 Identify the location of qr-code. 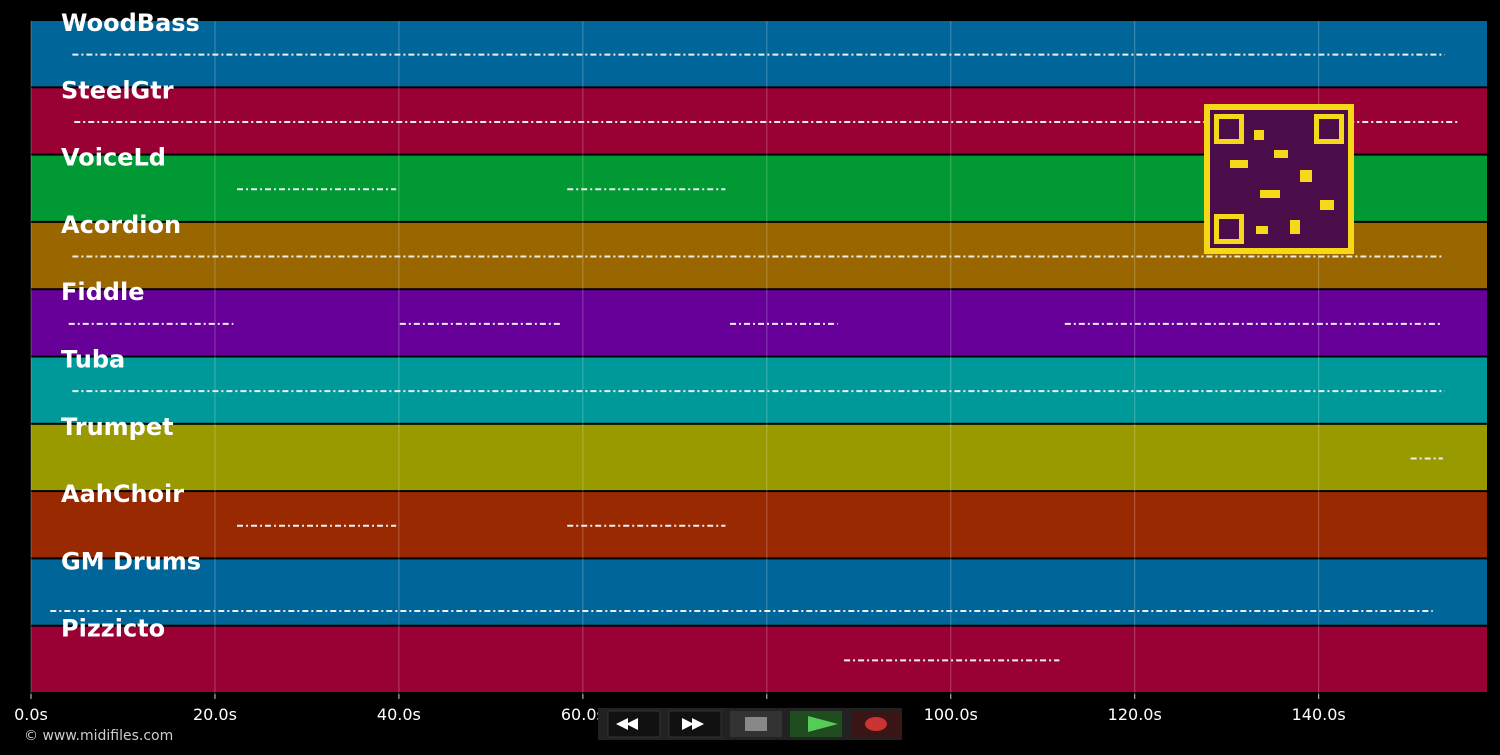
(1279, 179).